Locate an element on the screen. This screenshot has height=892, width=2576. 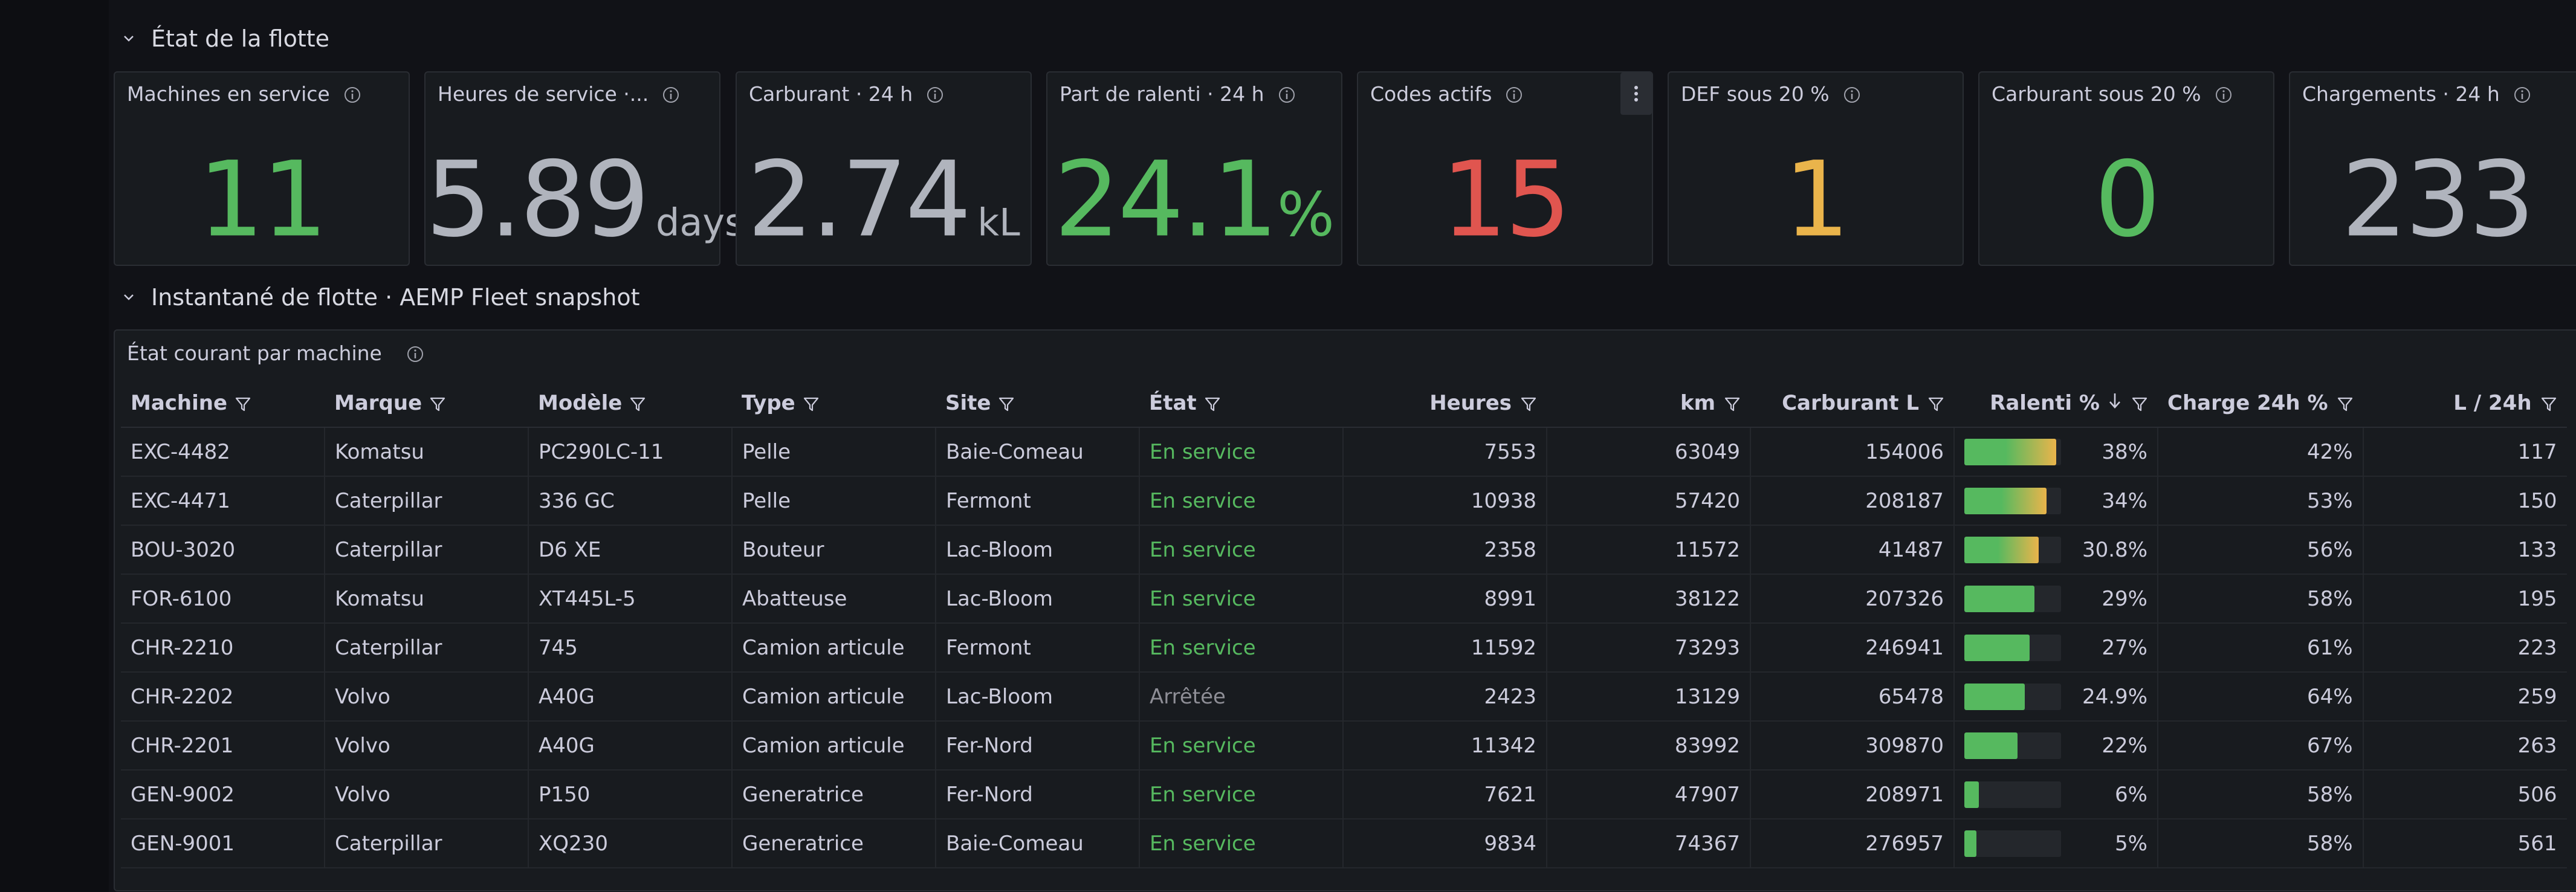
sort-desc-icon is located at coordinates (2115, 403).